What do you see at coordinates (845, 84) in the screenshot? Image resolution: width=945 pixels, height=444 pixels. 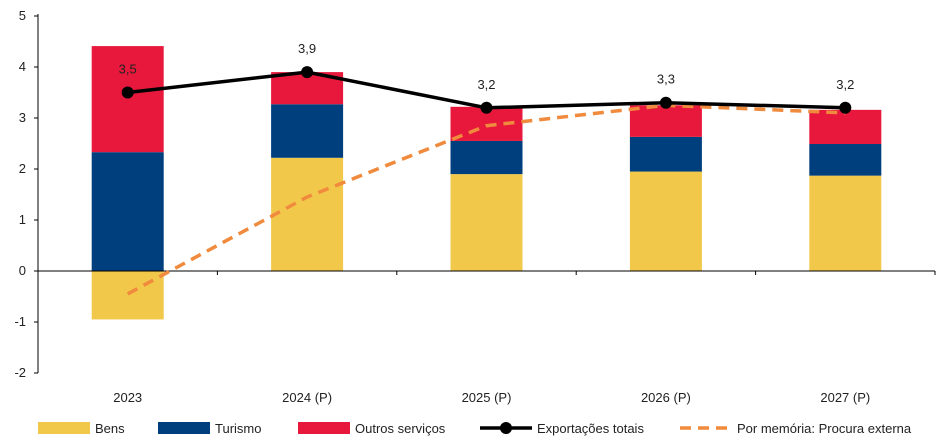 I see `data-label-exportacoes-4: 3,2` at bounding box center [845, 84].